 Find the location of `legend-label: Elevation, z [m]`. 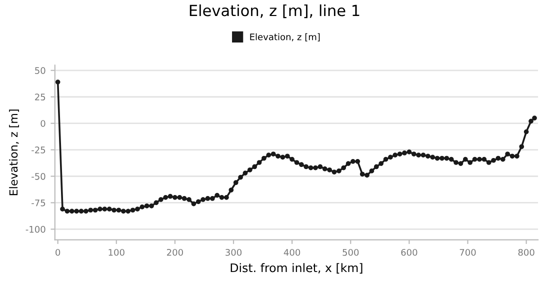

legend-label: Elevation, z [m] is located at coordinates (285, 37).